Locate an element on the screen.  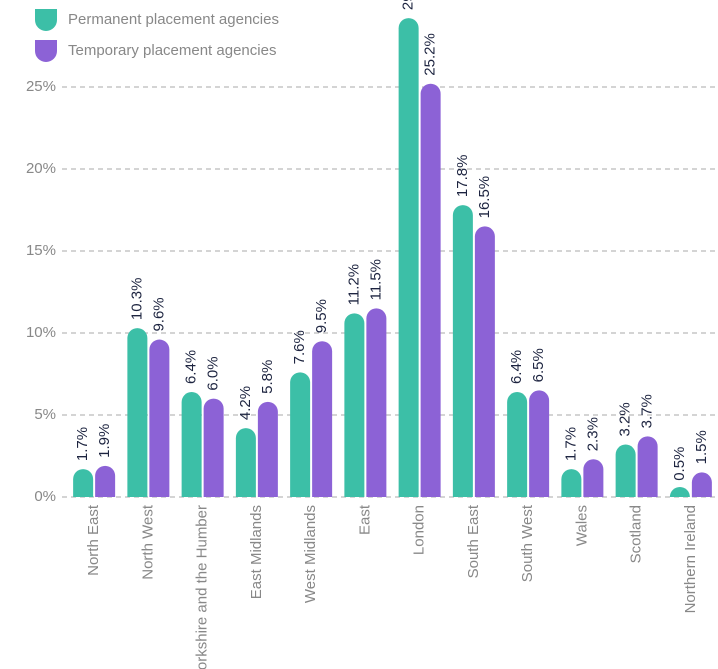
value-label: 9.6% is located at coordinates (158, 314).